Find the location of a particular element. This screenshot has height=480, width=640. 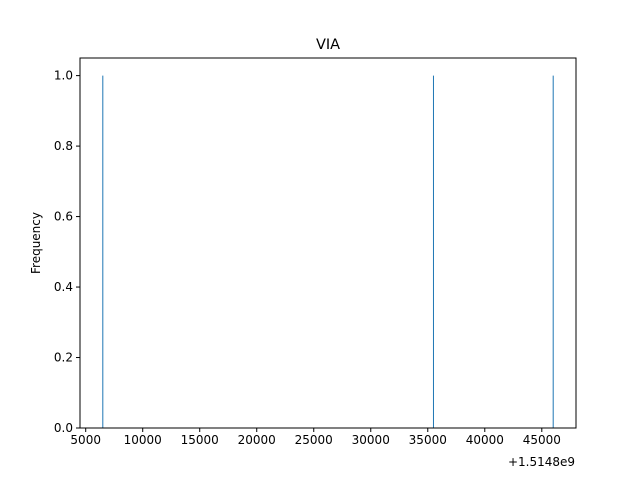

x-tick-label: 30000 is located at coordinates (371, 440).